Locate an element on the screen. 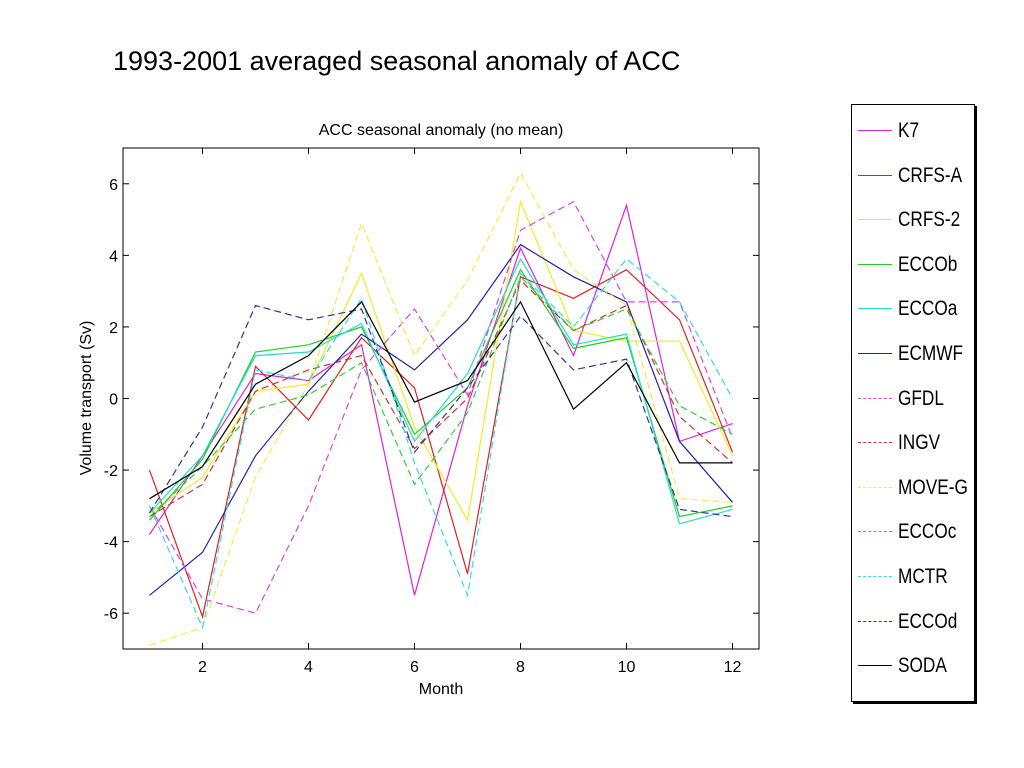 This screenshot has width=1024, height=768. x-tick-label: 8 is located at coordinates (520, 667).